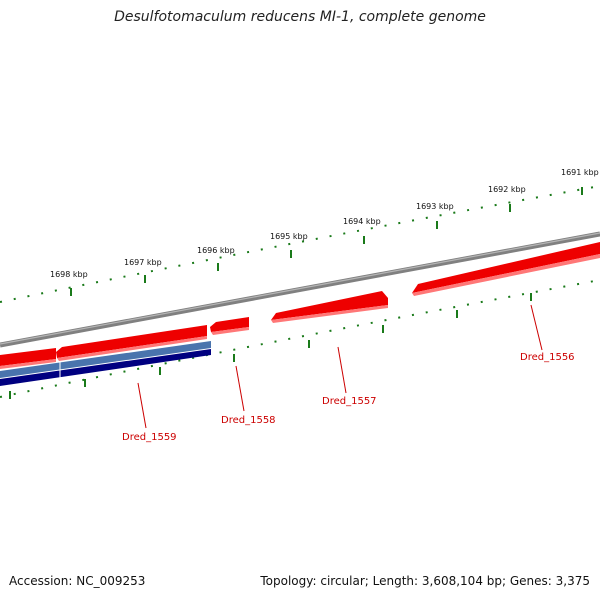 The height and width of the screenshot is (600, 600). What do you see at coordinates (77, 581) in the screenshot?
I see `accession-label: Accession: NC_009253` at bounding box center [77, 581].